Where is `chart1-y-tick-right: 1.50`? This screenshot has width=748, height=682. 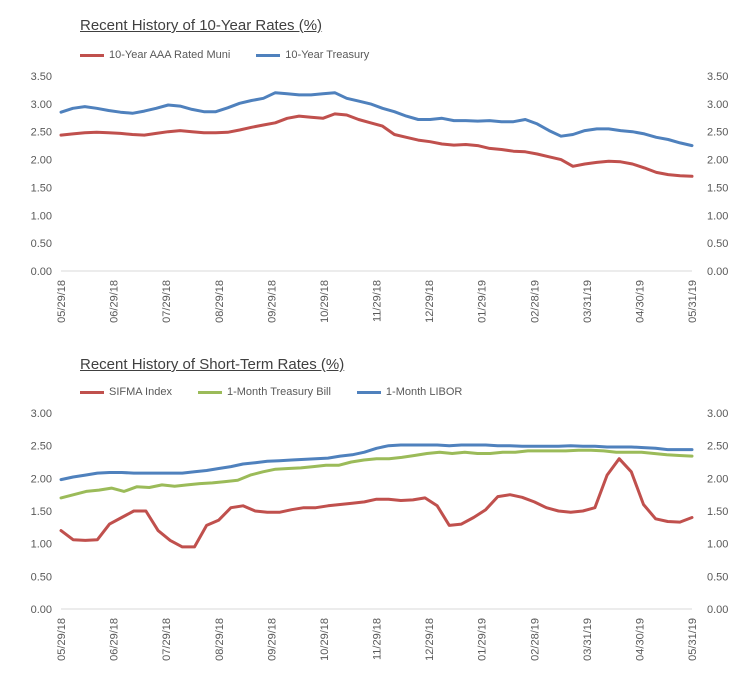 chart1-y-tick-right: 1.50 is located at coordinates (717, 188).